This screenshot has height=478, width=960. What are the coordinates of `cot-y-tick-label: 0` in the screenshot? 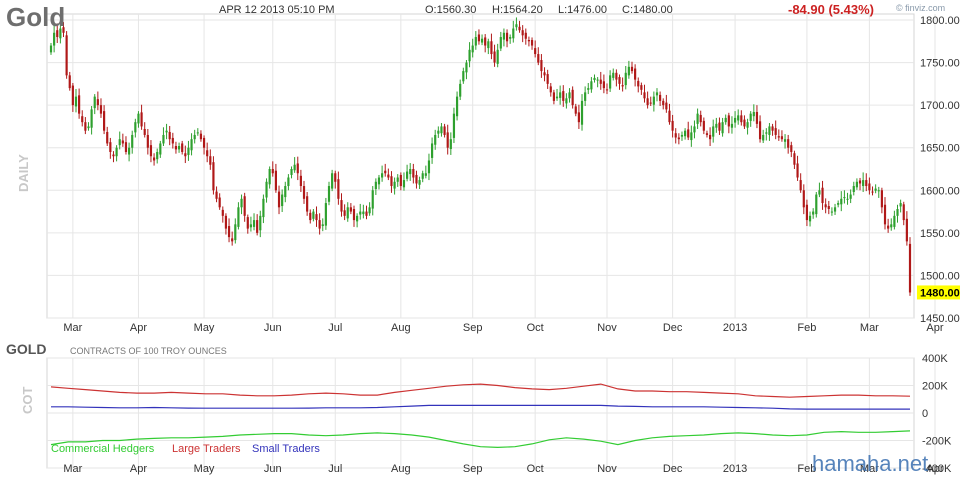 It's located at (925, 414).